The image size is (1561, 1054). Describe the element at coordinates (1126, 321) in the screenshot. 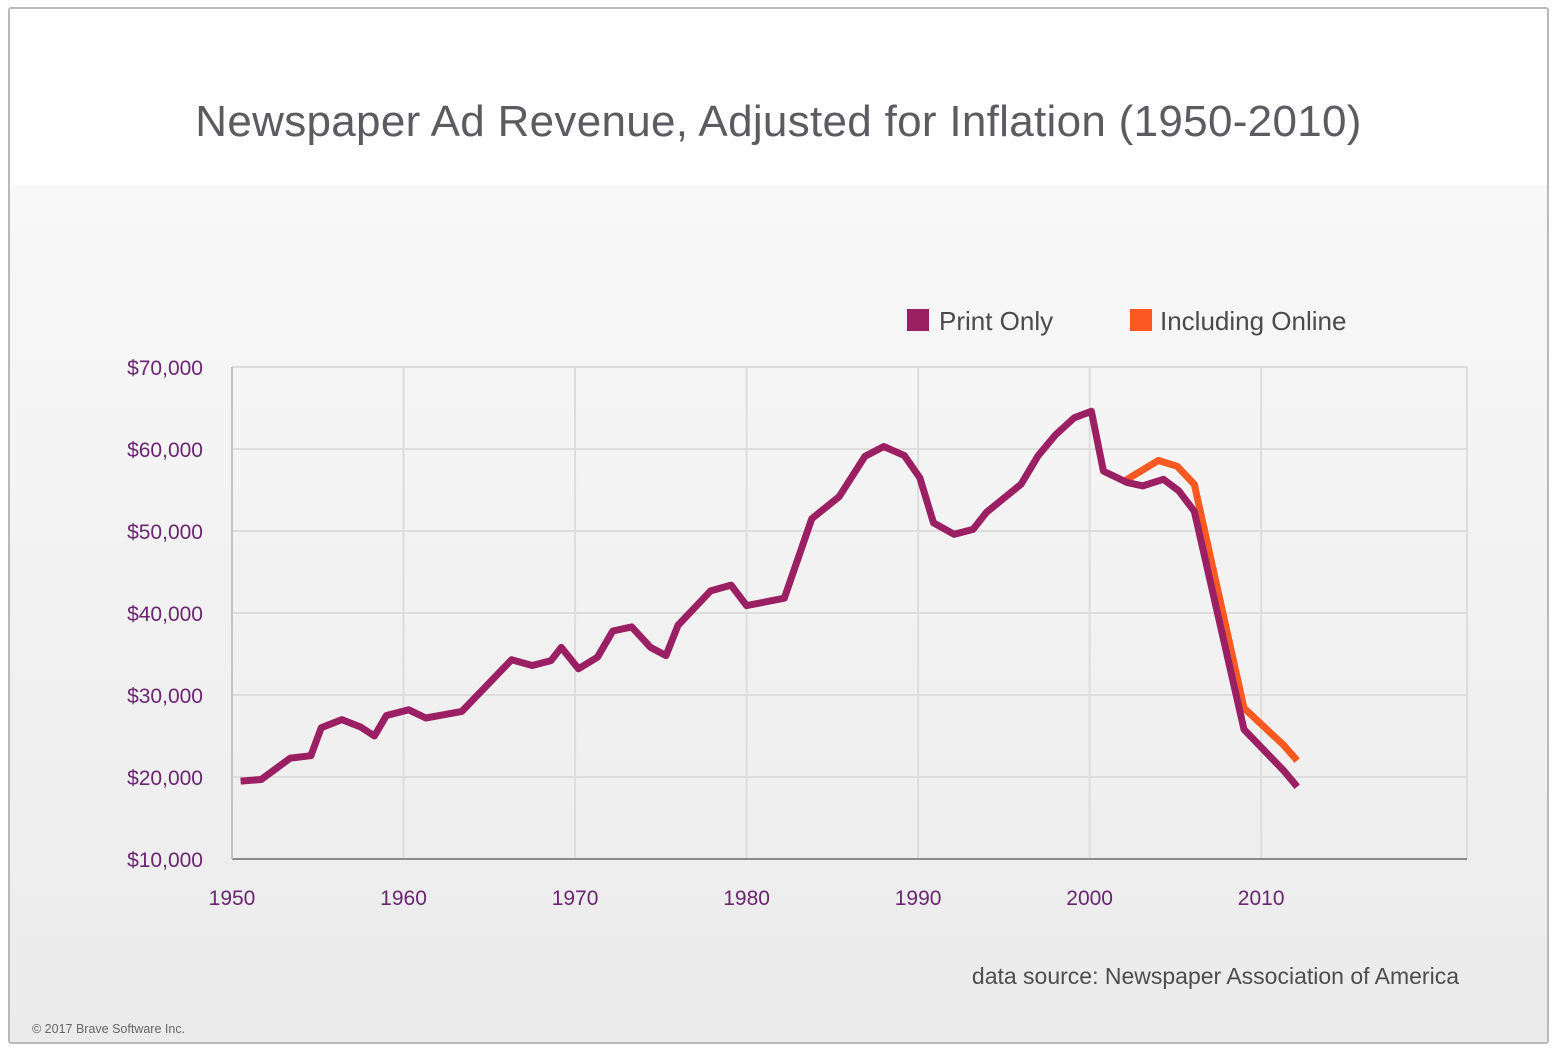

I see `legend: Print Only Including Online` at that location.